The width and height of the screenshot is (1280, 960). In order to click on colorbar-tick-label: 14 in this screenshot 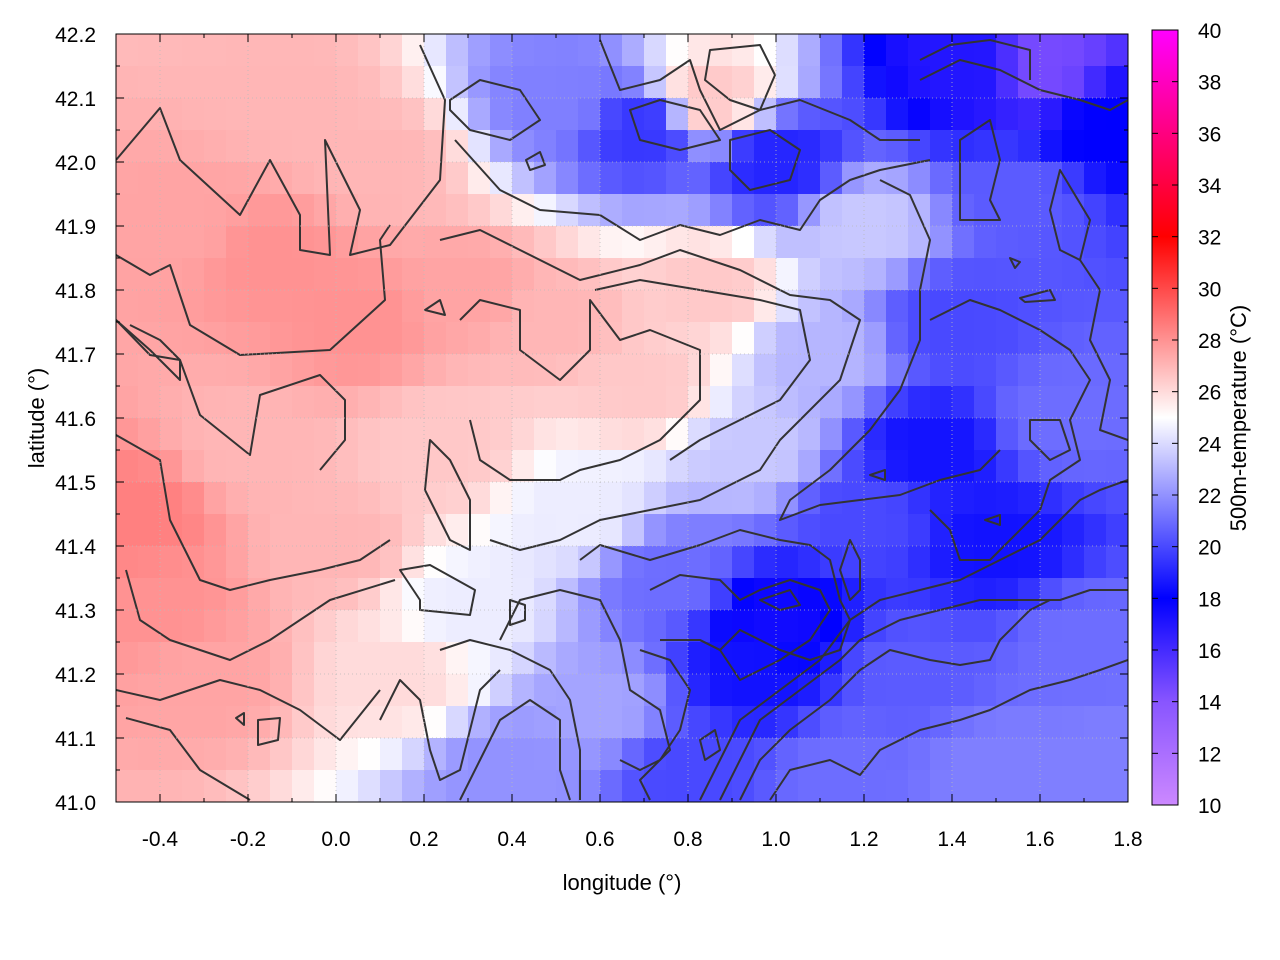, I will do `click(1210, 703)`.